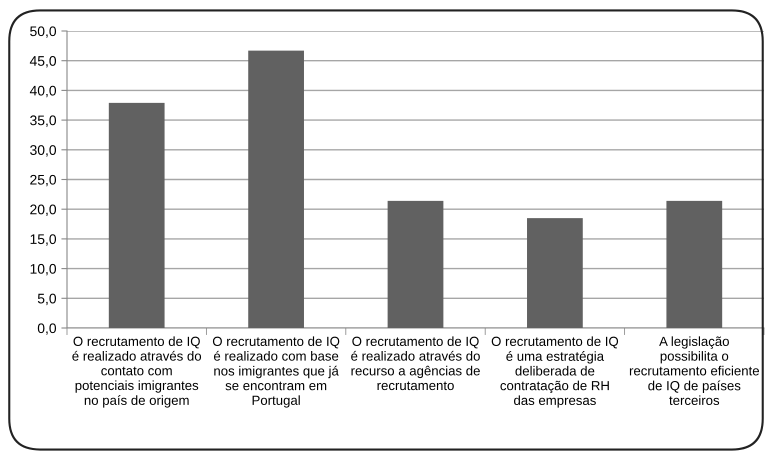 This screenshot has height=455, width=772. I want to click on x-tick-label: O recrutamento de IQ é realizado através do recurso a agências de recrutamento, so click(415, 363).